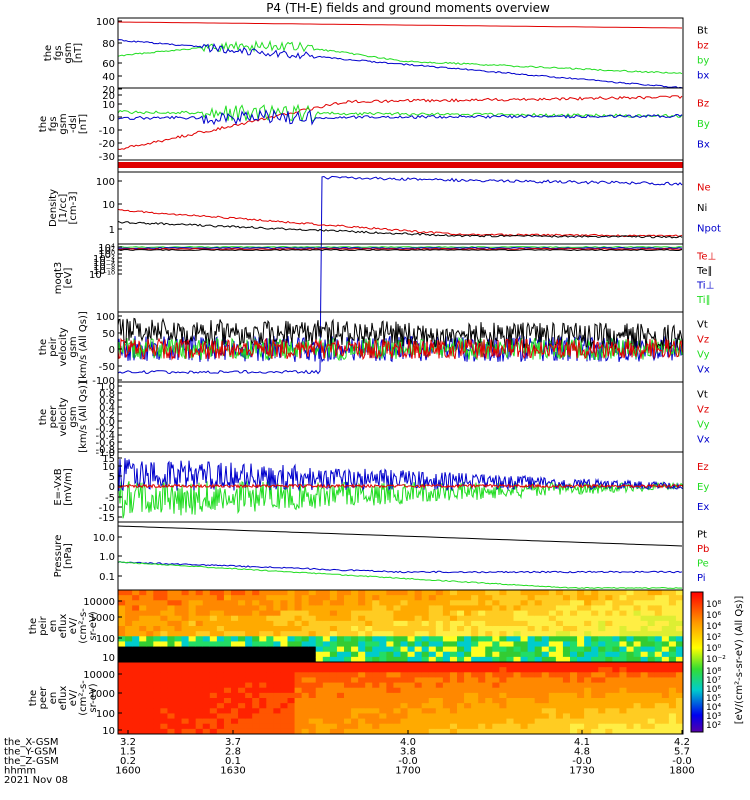 This screenshot has width=750, height=800. What do you see at coordinates (713, 681) in the screenshot?
I see `colorbar-tick-bottom: 10⁷` at bounding box center [713, 681].